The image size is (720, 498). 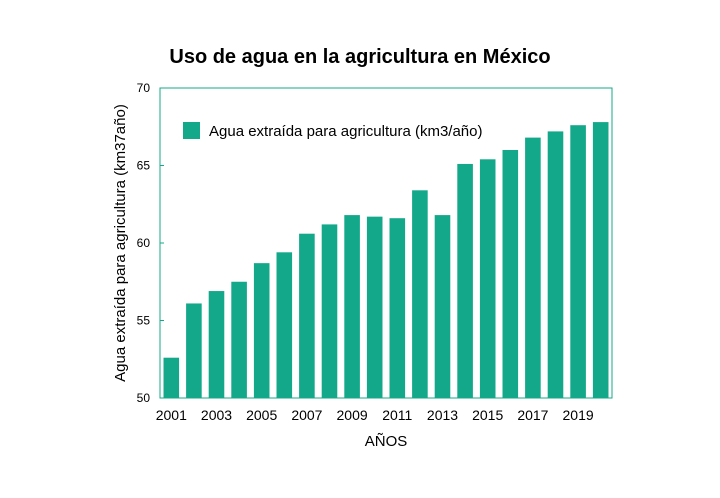 What do you see at coordinates (578, 261) in the screenshot?
I see `bar-2019` at bounding box center [578, 261].